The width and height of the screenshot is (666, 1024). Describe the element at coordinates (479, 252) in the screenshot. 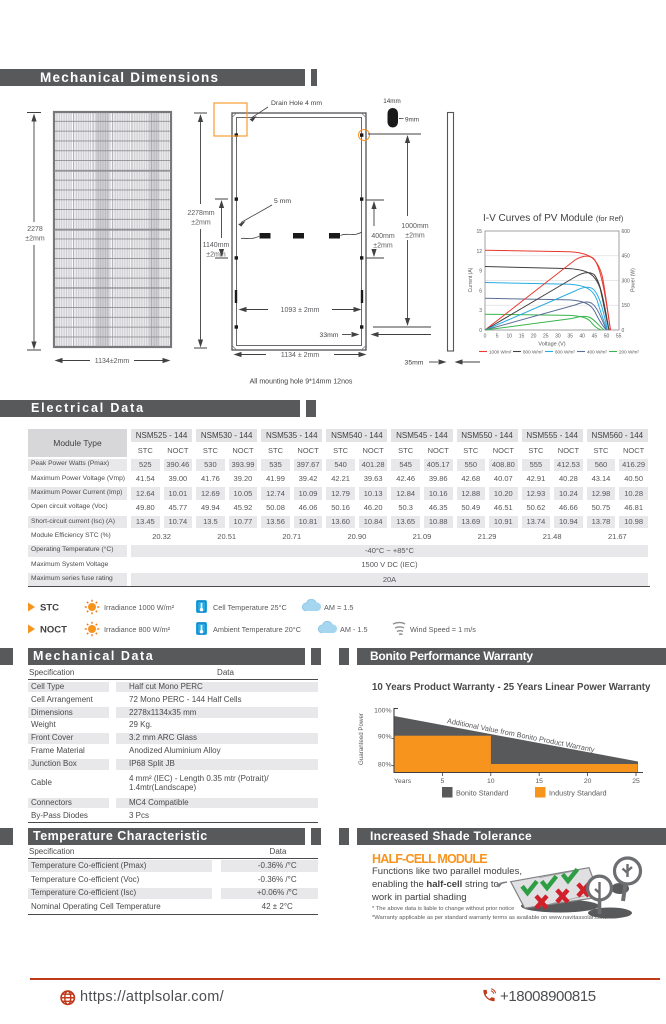

I see `svg-text: 12` at that location.